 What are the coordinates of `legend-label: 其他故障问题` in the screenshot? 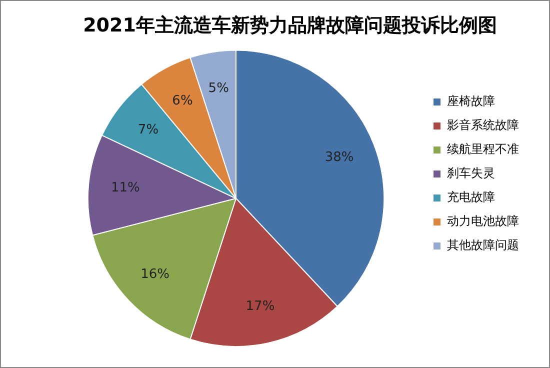 It's located at (483, 245).